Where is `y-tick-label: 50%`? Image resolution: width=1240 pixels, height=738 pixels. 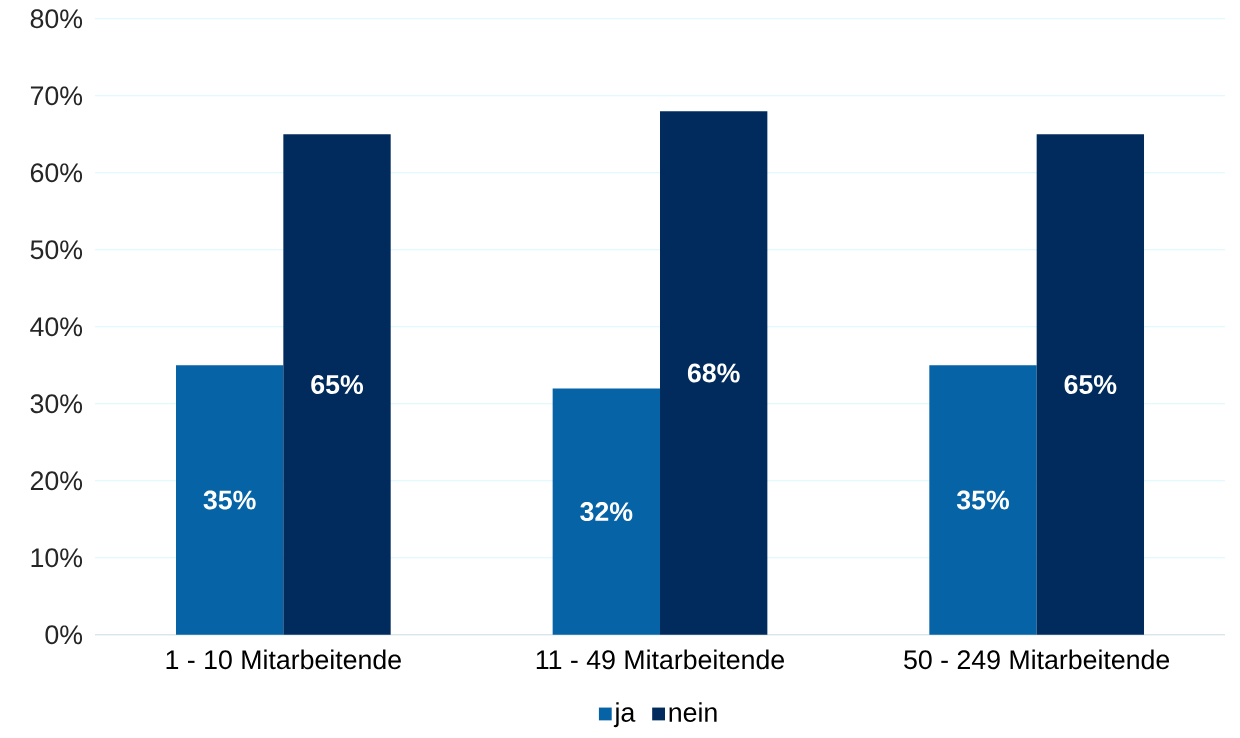
y-tick-label: 50% is located at coordinates (56, 250).